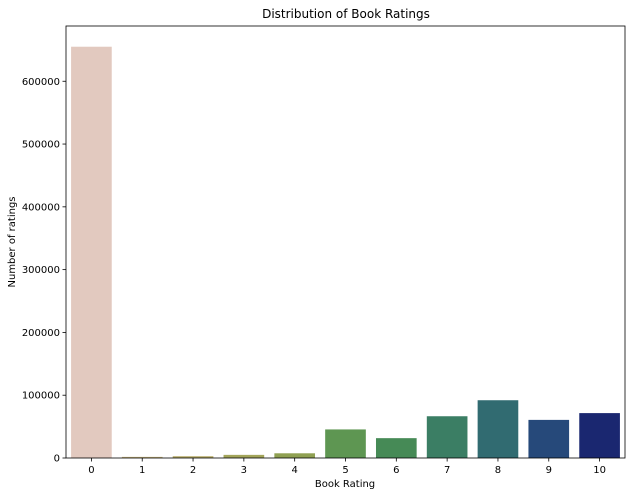 The height and width of the screenshot is (500, 631). Describe the element at coordinates (345, 484) in the screenshot. I see `x-axis-label: Book Rating` at that location.